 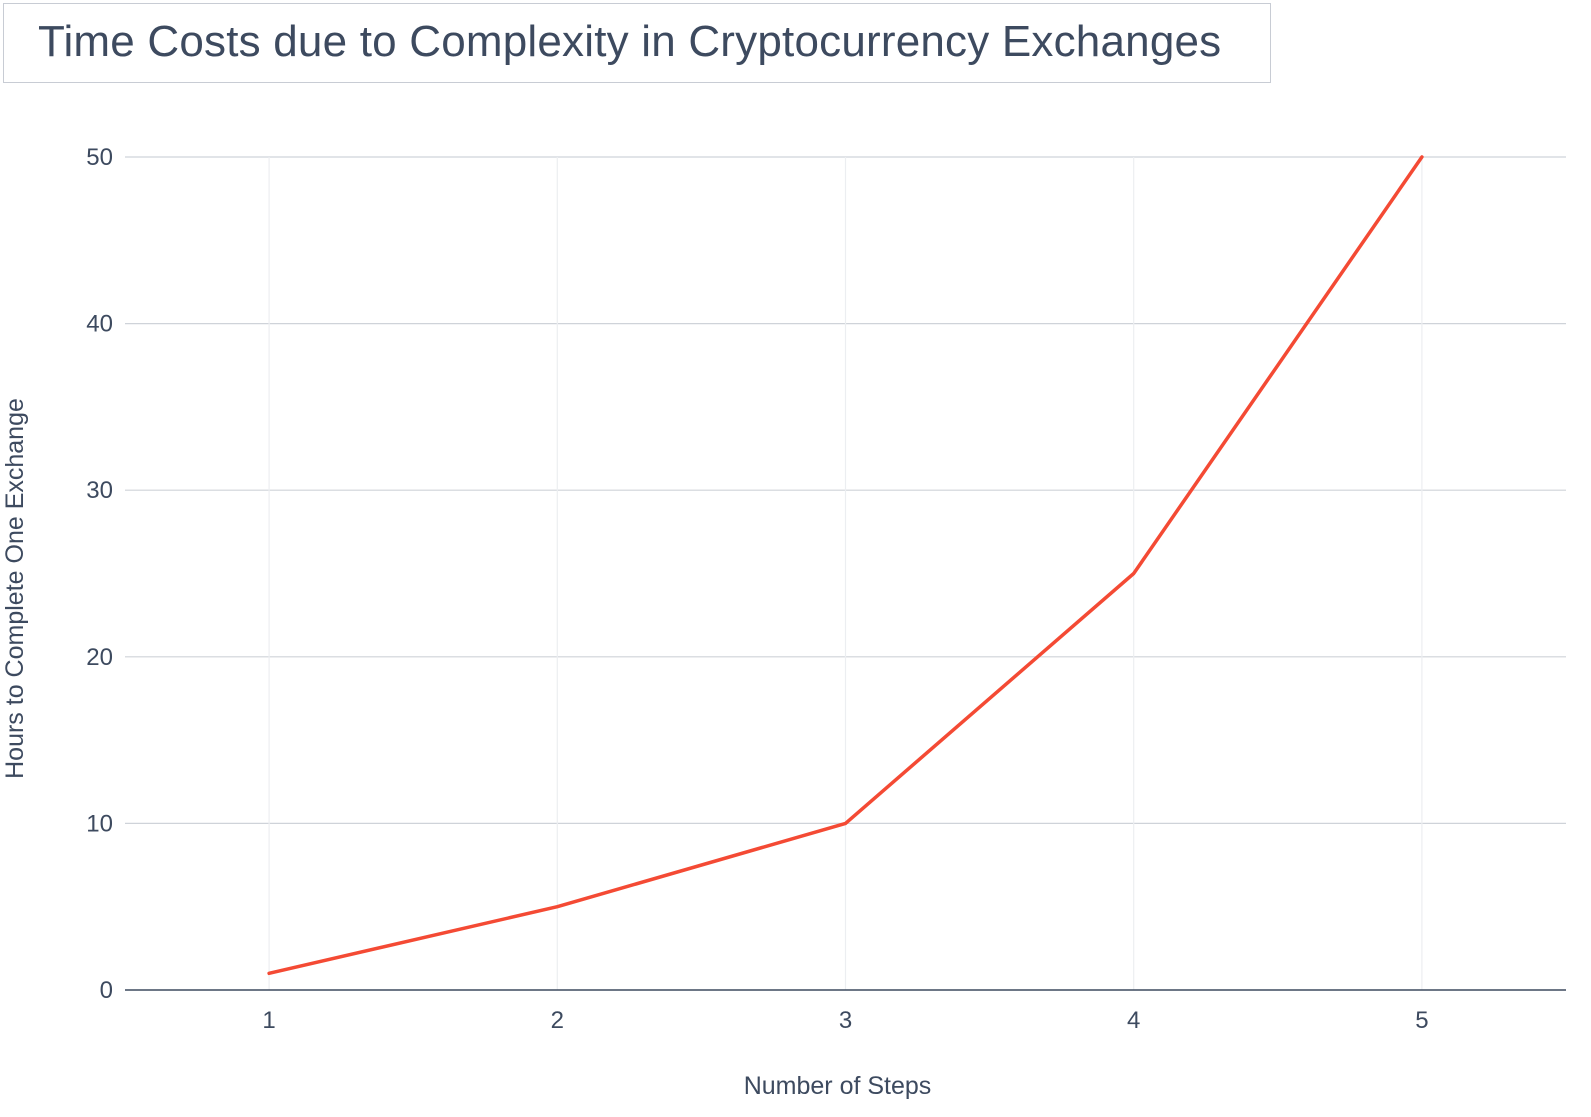 I want to click on x-axis-title: Number of Steps, so click(x=838, y=1086).